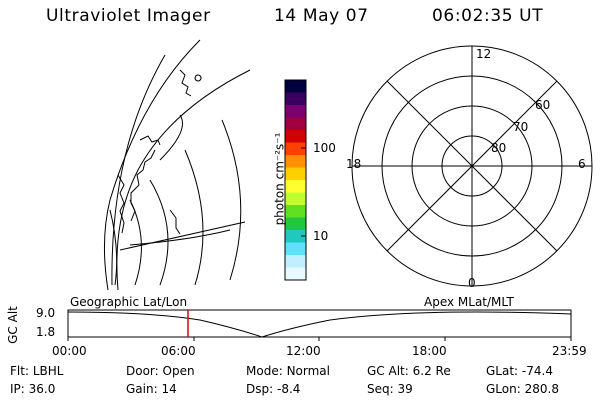 The image size is (600, 400). I want to click on colorbar-tick-label-100: 100, so click(324, 148).